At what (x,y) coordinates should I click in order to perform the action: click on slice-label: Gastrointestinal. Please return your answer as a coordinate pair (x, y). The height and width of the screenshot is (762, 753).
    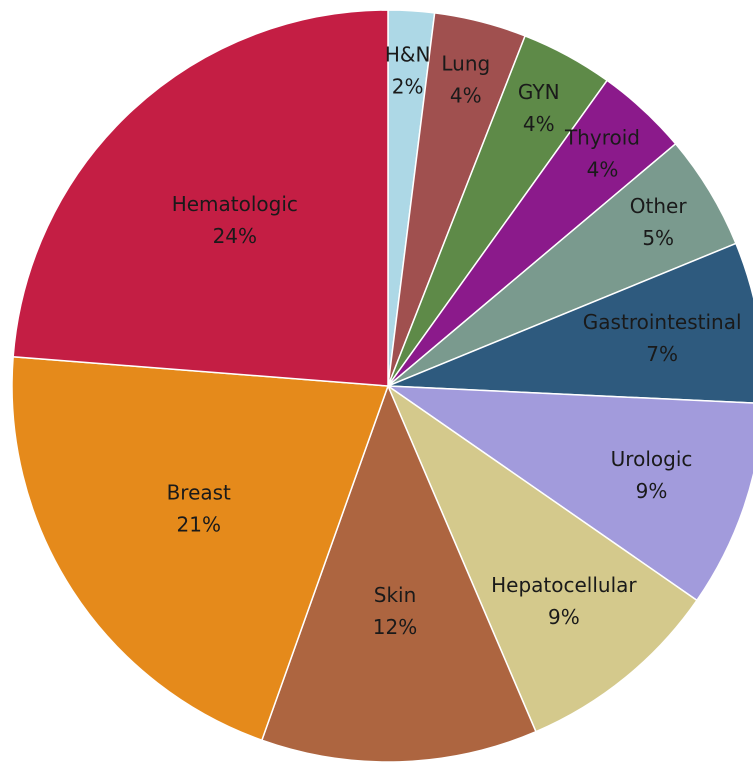
    Looking at the image, I should click on (662, 322).